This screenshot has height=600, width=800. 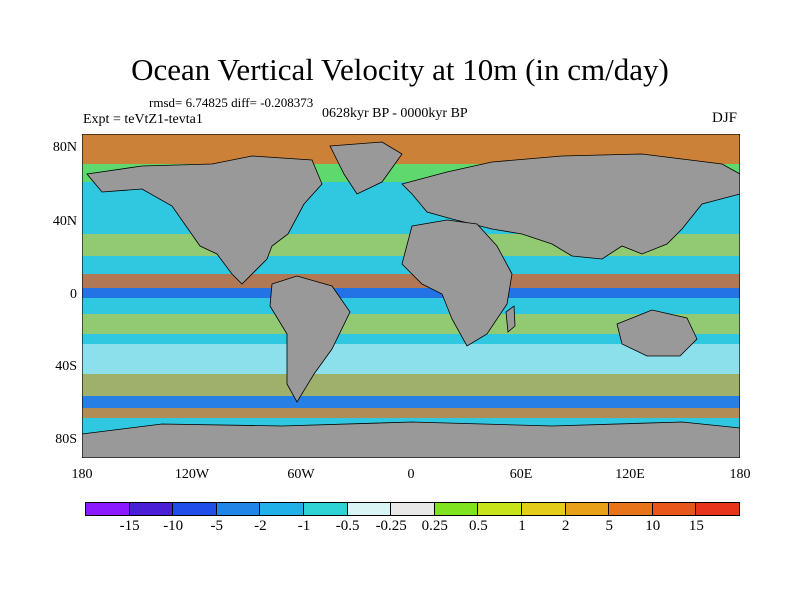 What do you see at coordinates (411, 474) in the screenshot?
I see `lon-tick-label: 0` at bounding box center [411, 474].